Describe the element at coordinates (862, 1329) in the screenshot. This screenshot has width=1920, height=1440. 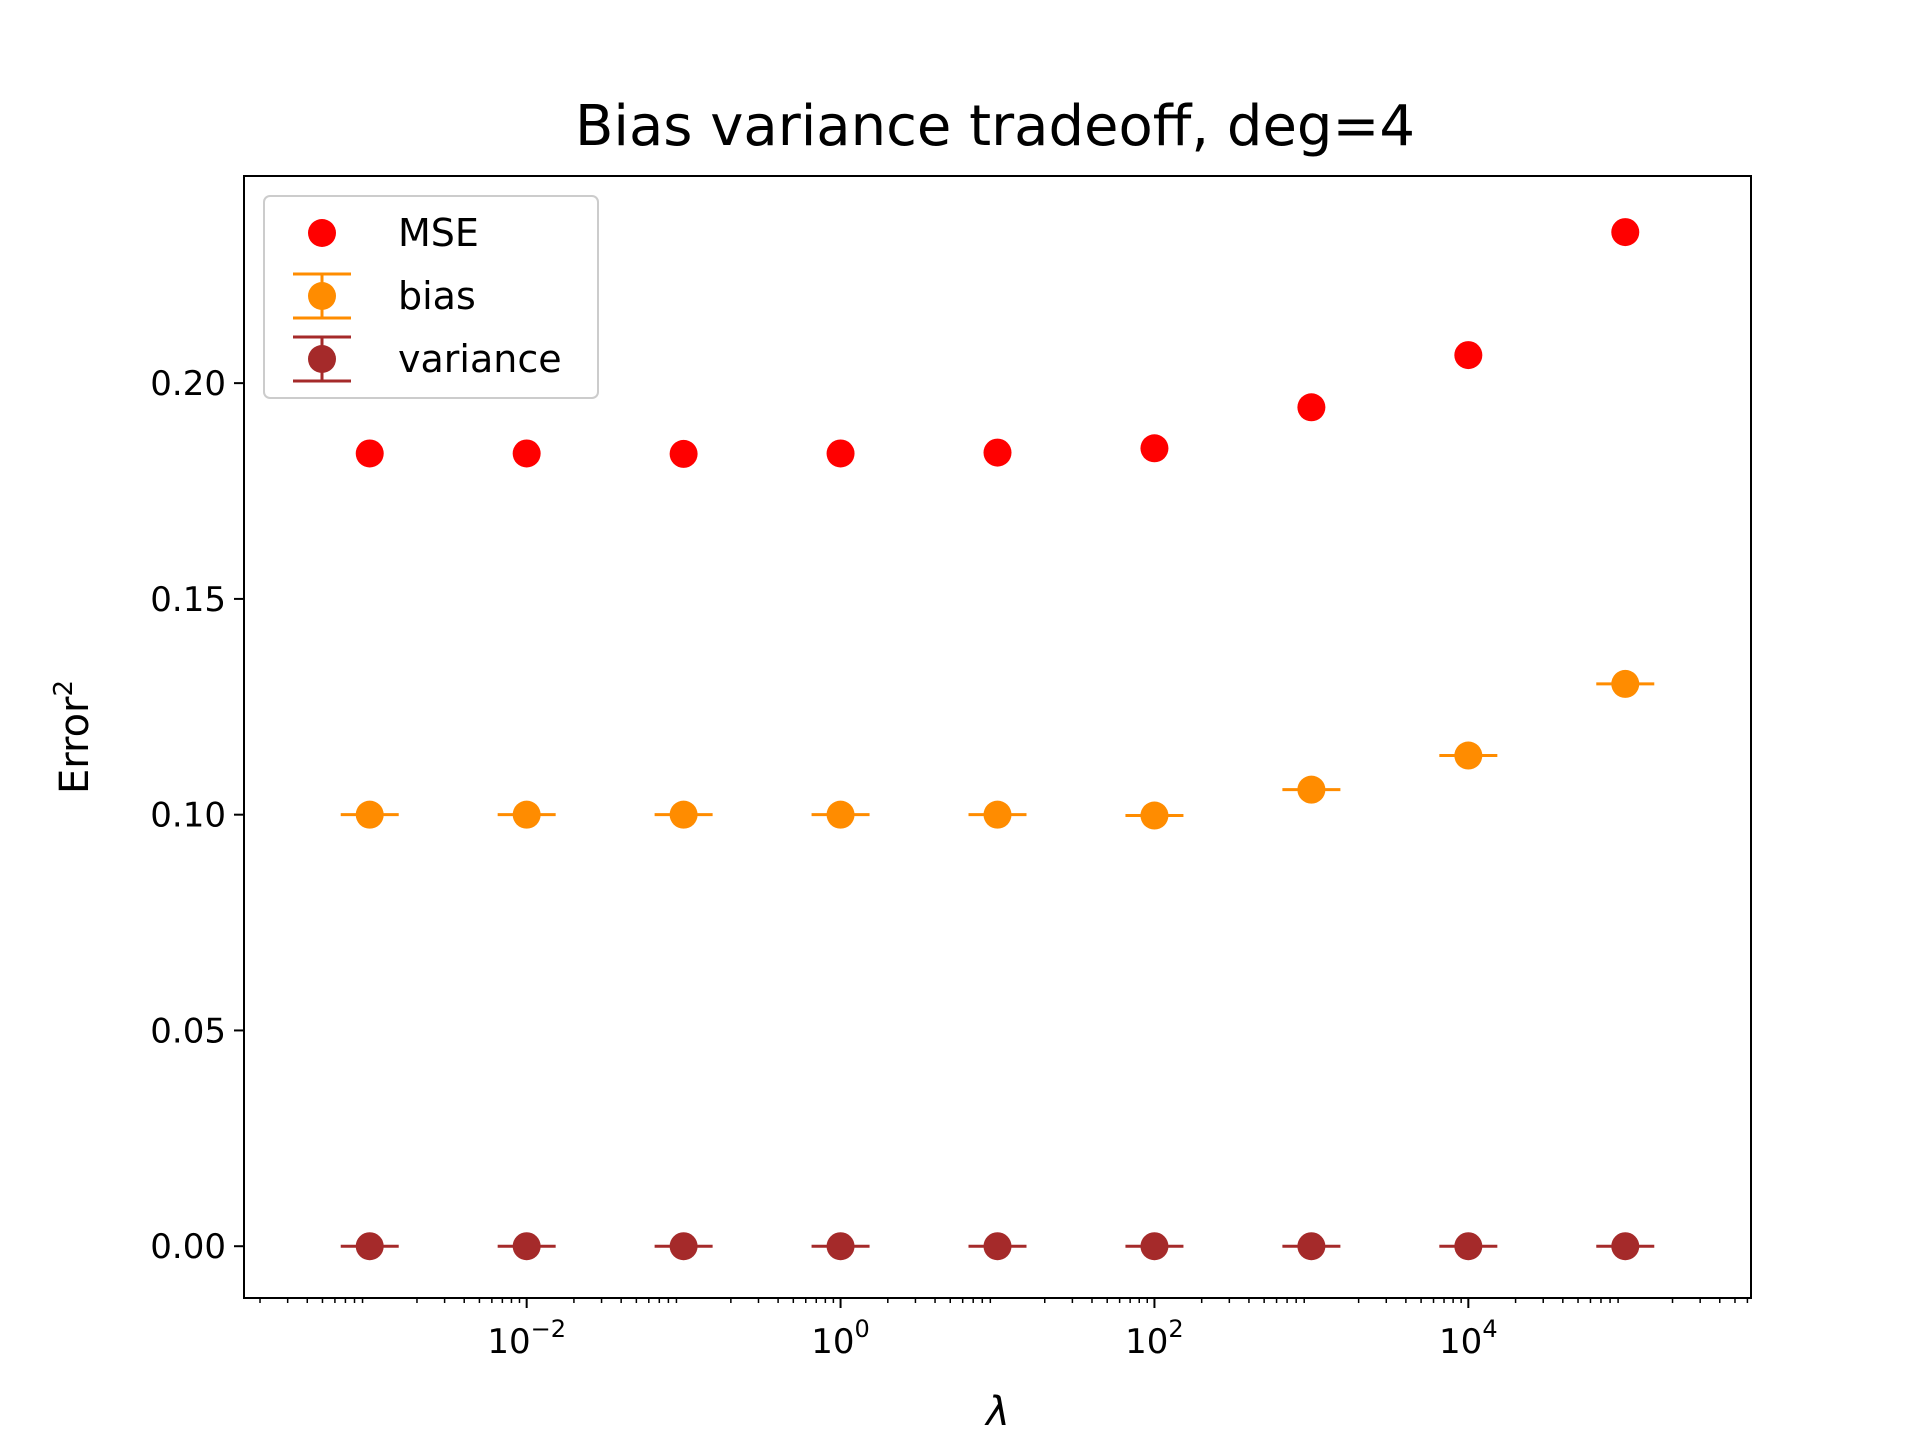
I see `x-tick-label-exponent: 0` at that location.